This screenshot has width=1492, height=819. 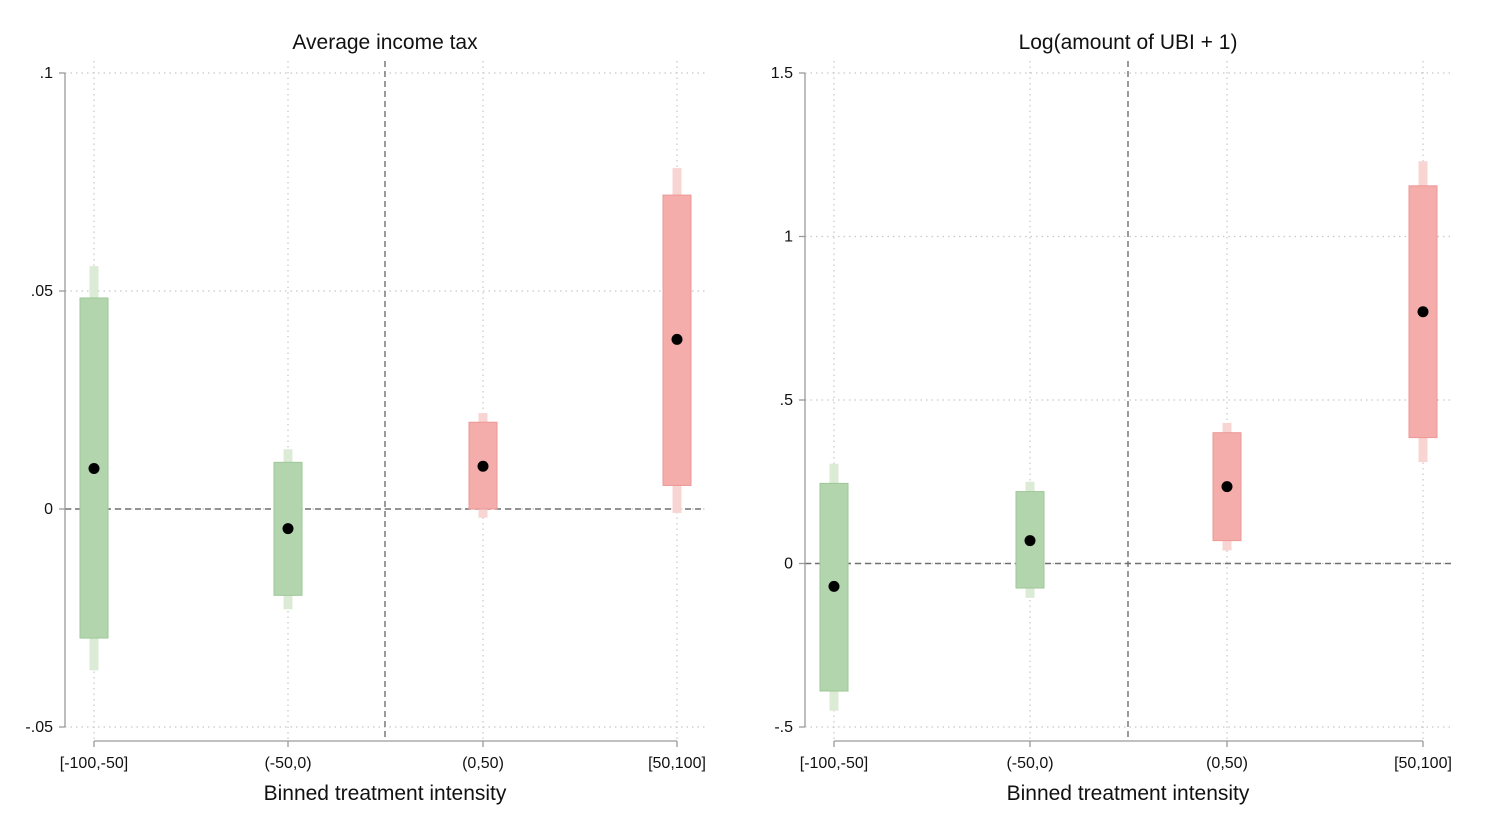 I want to click on income-tax-y-tick-label: -.05, so click(x=39, y=727).